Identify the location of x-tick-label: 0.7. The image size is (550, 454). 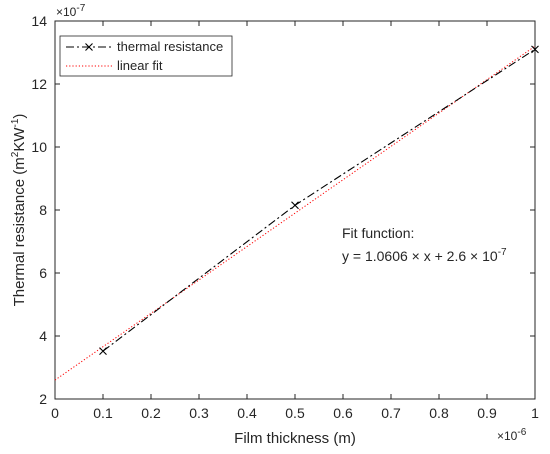
(391, 413).